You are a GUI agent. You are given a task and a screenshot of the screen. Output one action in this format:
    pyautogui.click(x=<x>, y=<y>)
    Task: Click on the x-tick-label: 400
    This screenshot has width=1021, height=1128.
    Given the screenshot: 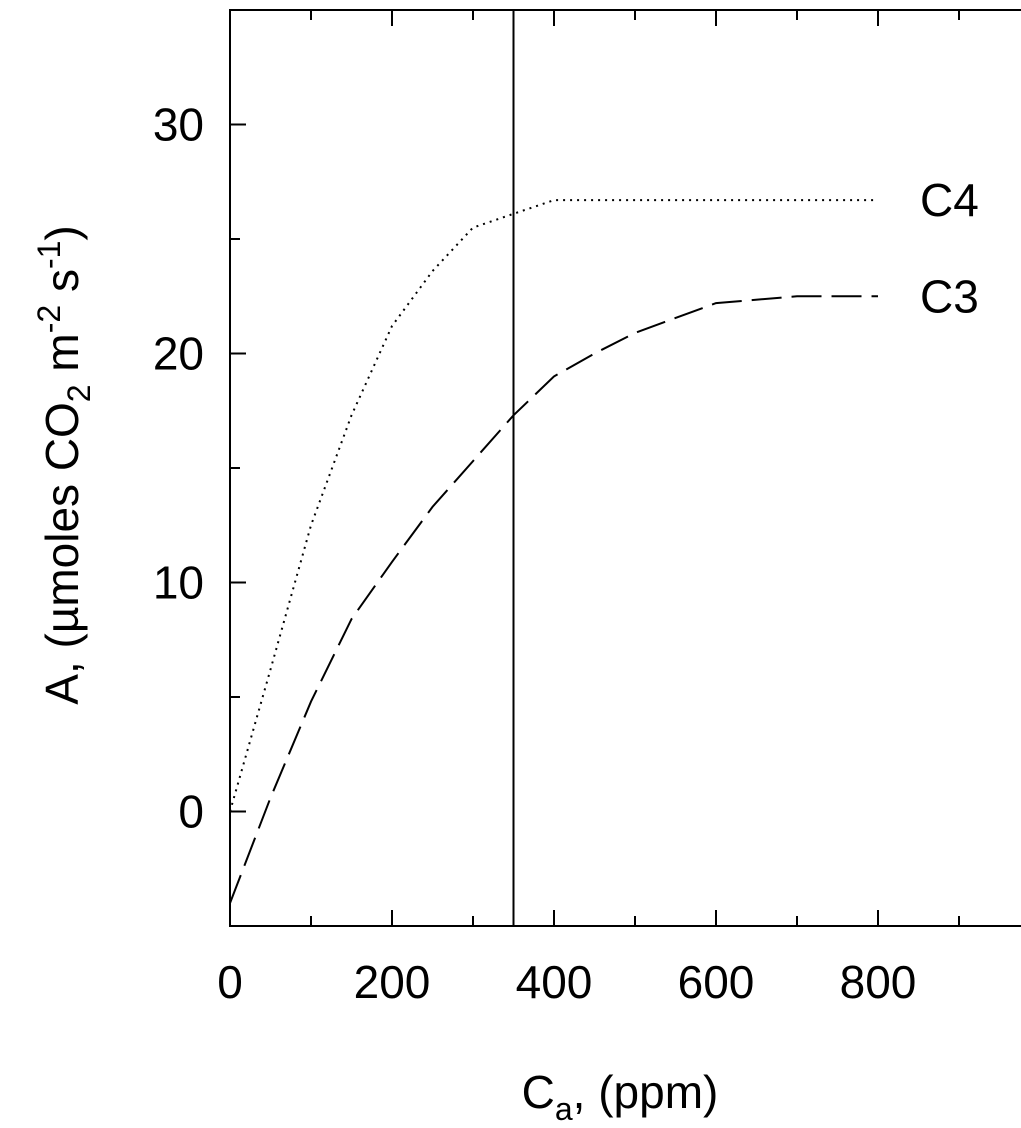 What is the action you would take?
    pyautogui.click(x=554, y=982)
    